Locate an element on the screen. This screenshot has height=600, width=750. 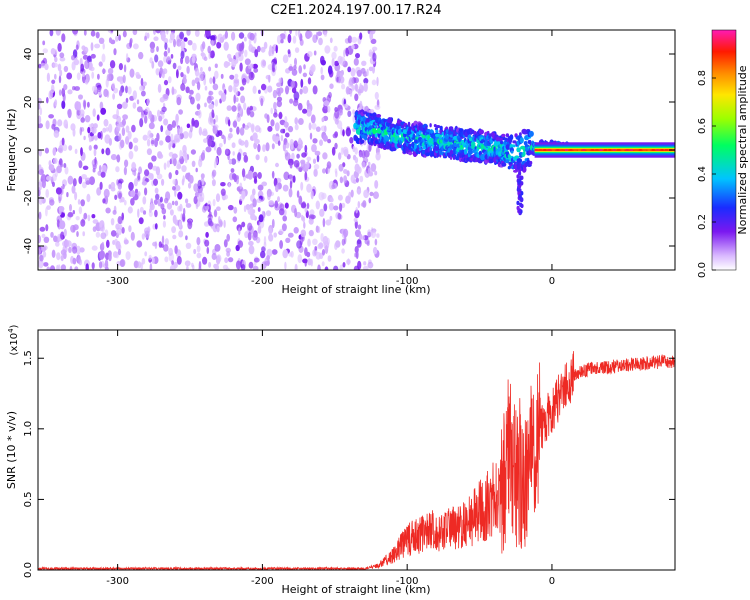
snr-multiplier-exponent: 4 is located at coordinates (11, 330).